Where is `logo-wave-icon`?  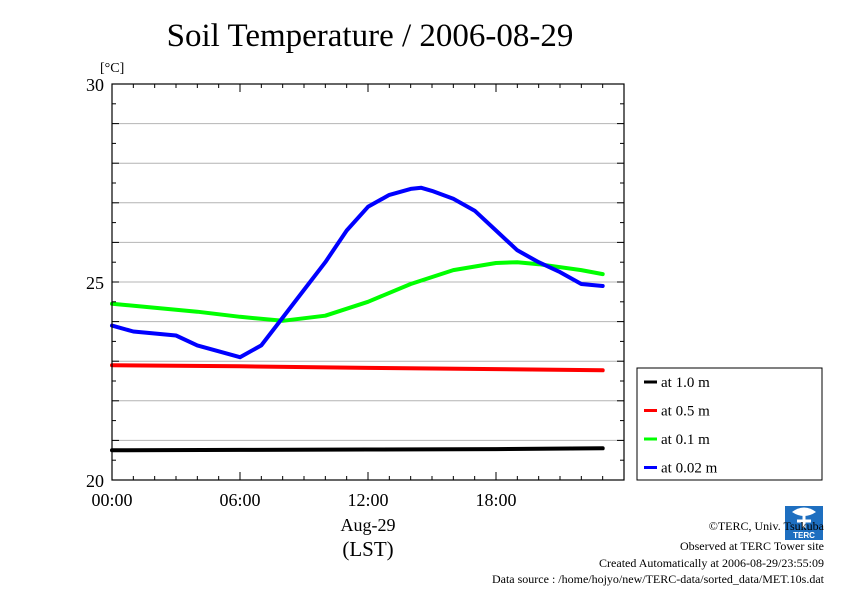 logo-wave-icon is located at coordinates (804, 511).